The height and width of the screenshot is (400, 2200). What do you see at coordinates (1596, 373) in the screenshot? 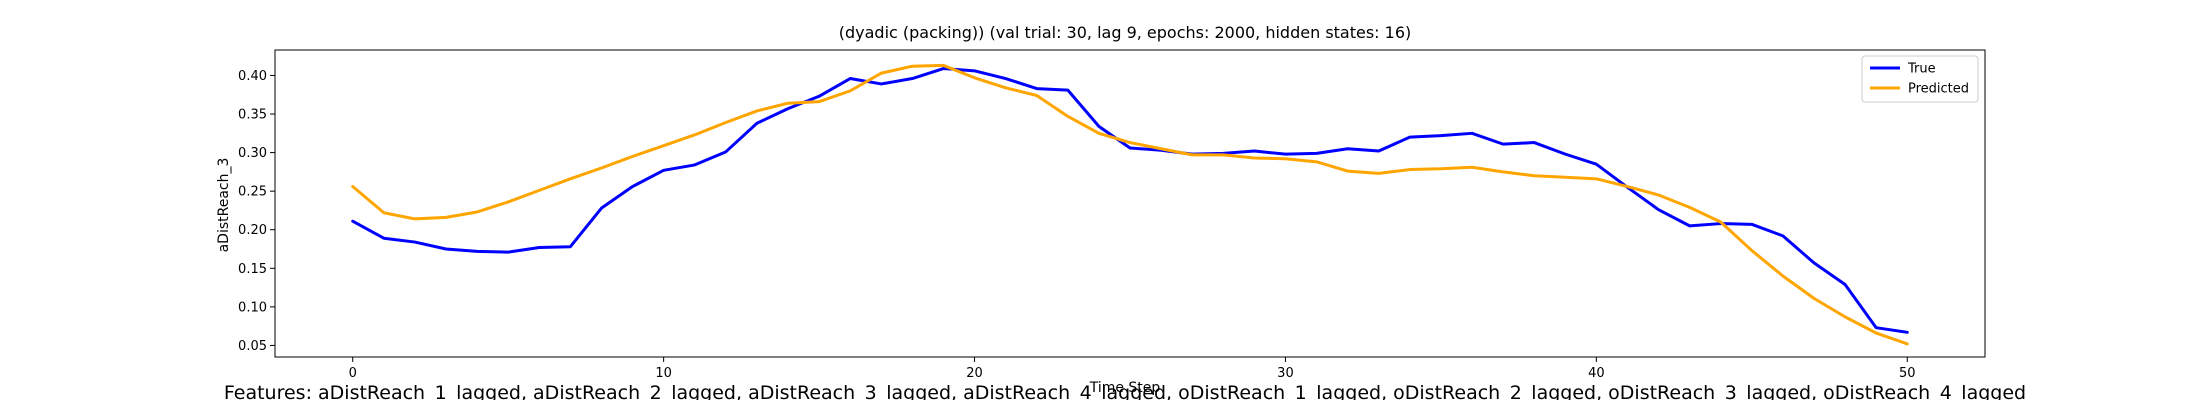
I see `x-tick-label: 40` at bounding box center [1596, 373].